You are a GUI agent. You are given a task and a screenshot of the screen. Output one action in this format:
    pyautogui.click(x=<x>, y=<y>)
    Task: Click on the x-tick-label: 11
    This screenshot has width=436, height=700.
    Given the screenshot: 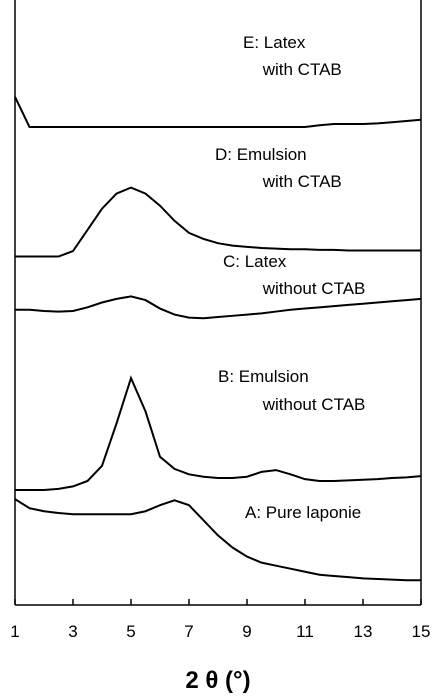 What is the action you would take?
    pyautogui.click(x=305, y=631)
    